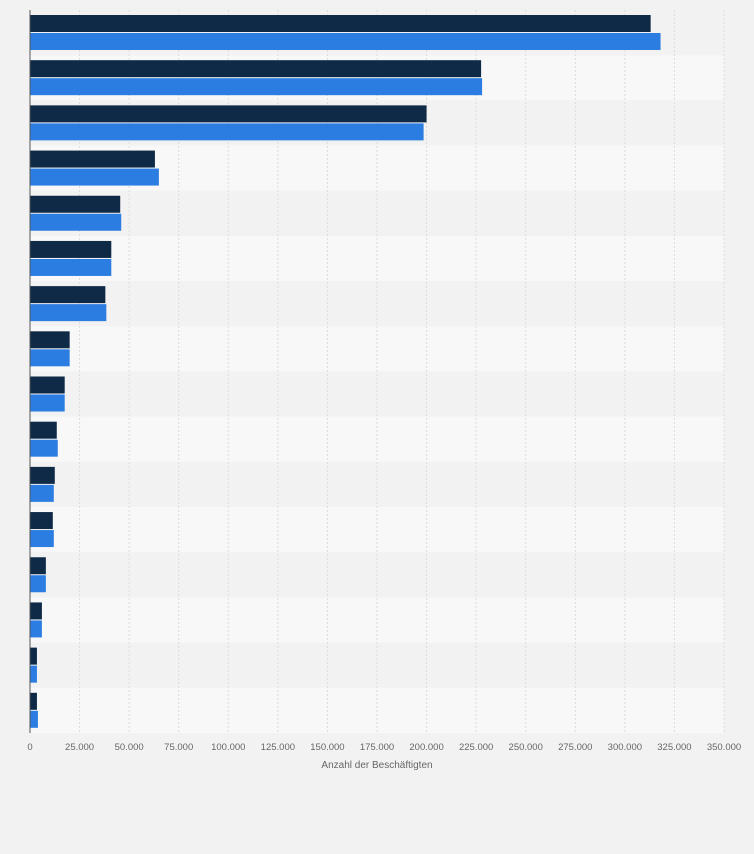 The width and height of the screenshot is (754, 854). What do you see at coordinates (476, 747) in the screenshot?
I see `x-tick-label: 225.000` at bounding box center [476, 747].